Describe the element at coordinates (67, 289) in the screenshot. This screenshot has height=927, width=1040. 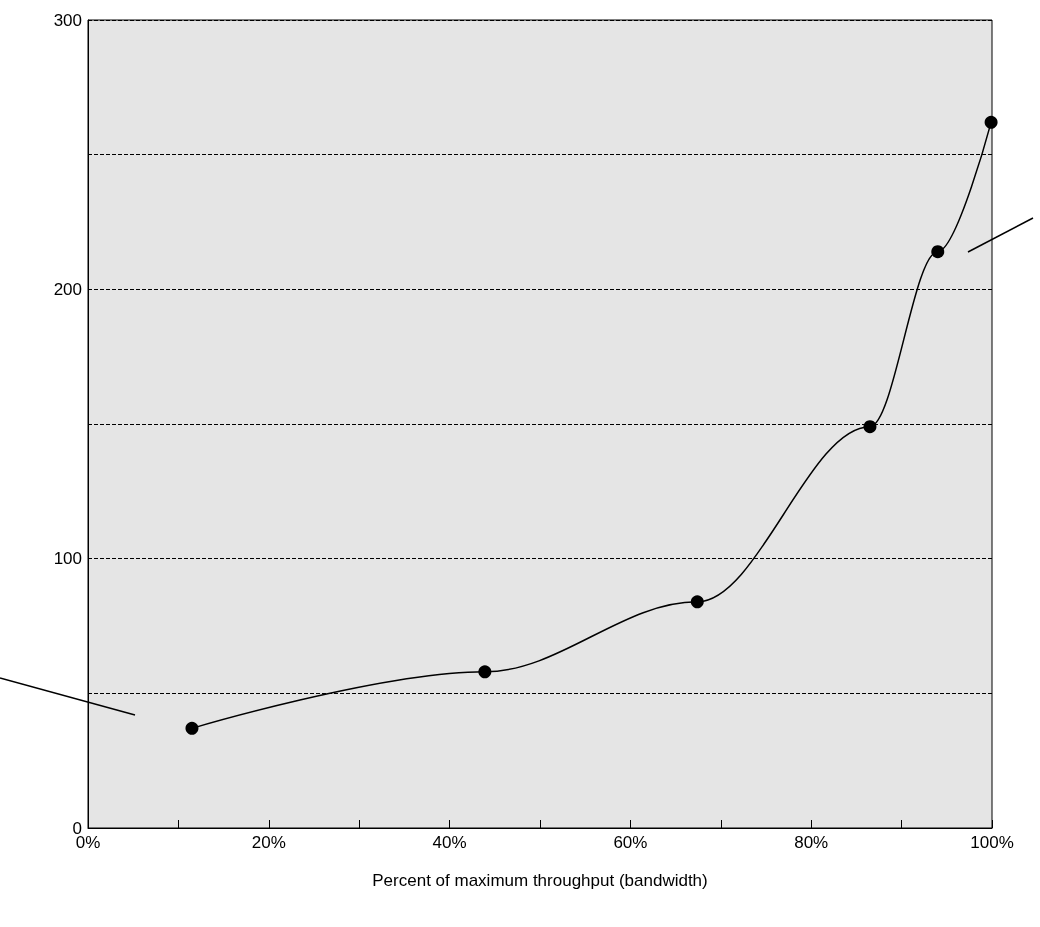
I see `y-tick-label: 200` at that location.